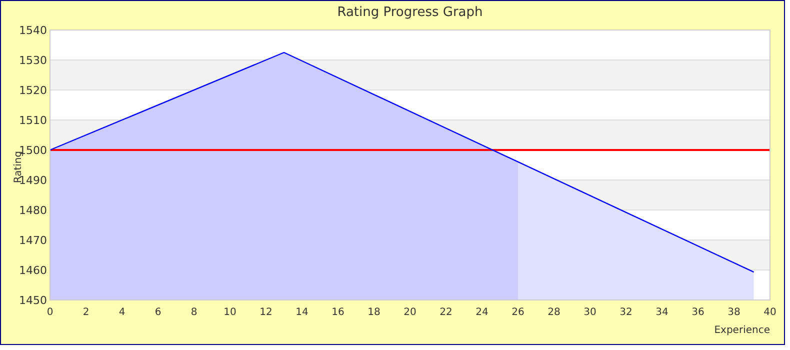 This screenshot has height=350, width=790. I want to click on x-tick-label: 4, so click(122, 312).